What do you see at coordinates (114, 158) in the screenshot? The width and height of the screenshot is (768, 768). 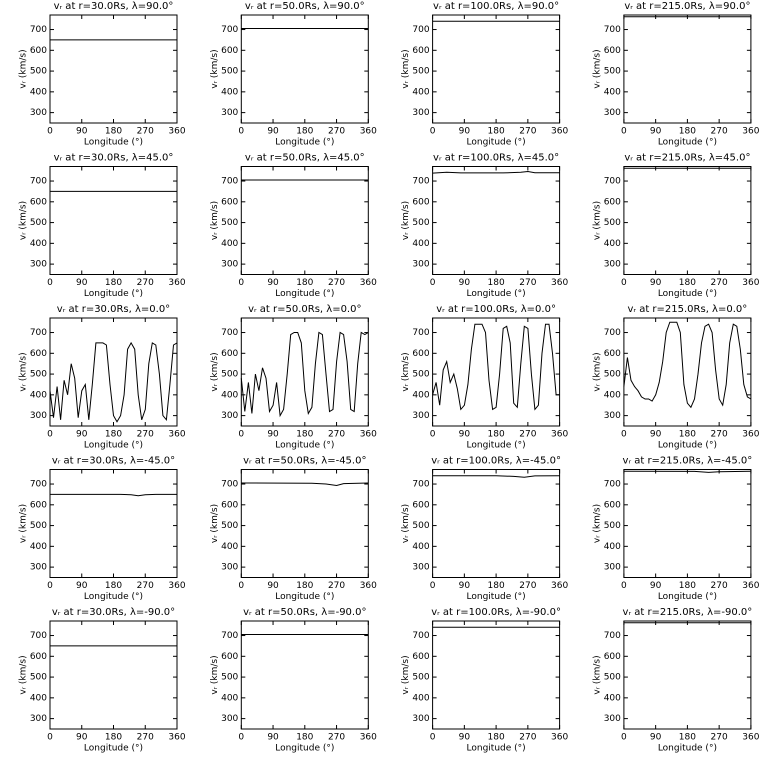 I see `chart-title: vᵣ at r=30.0Rs, λ=45.0°` at bounding box center [114, 158].